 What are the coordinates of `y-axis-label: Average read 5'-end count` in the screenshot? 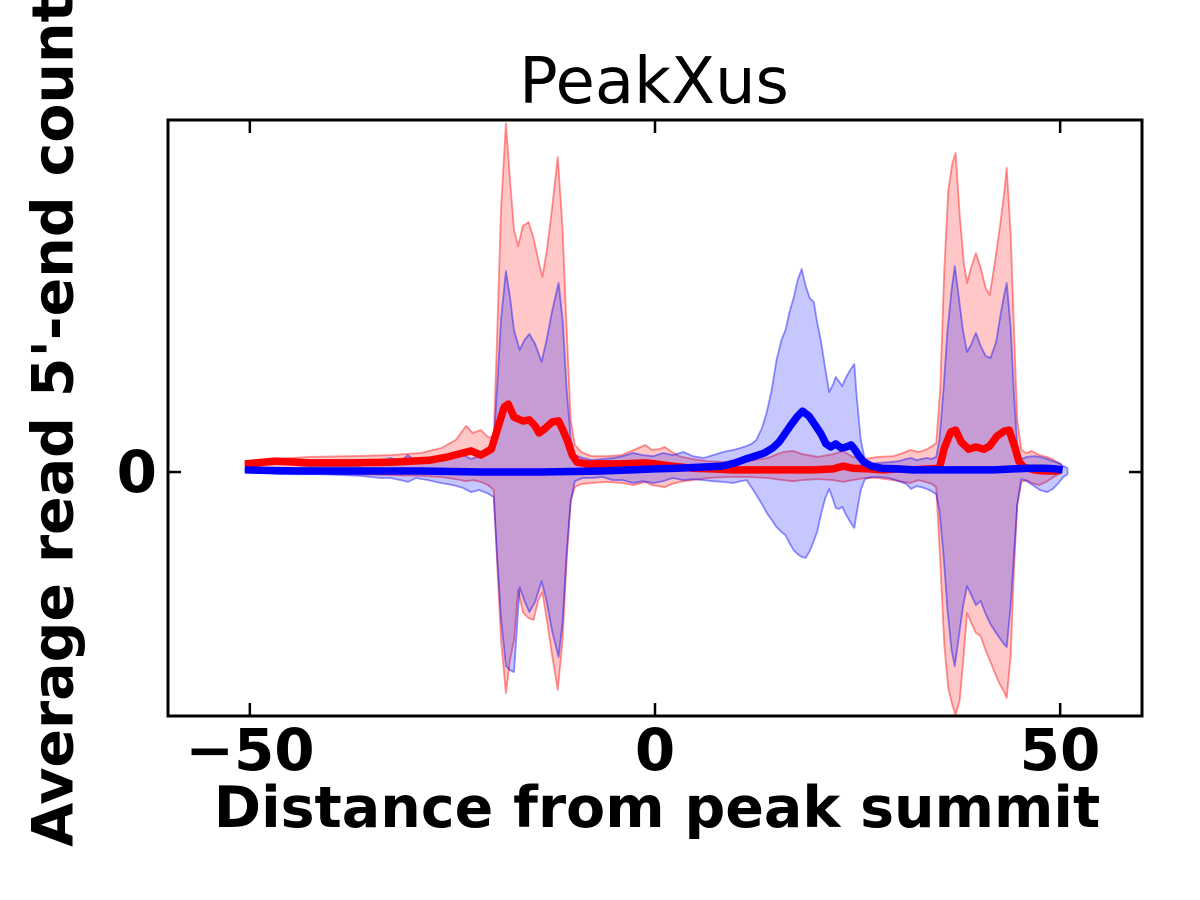 It's located at (53, 423).